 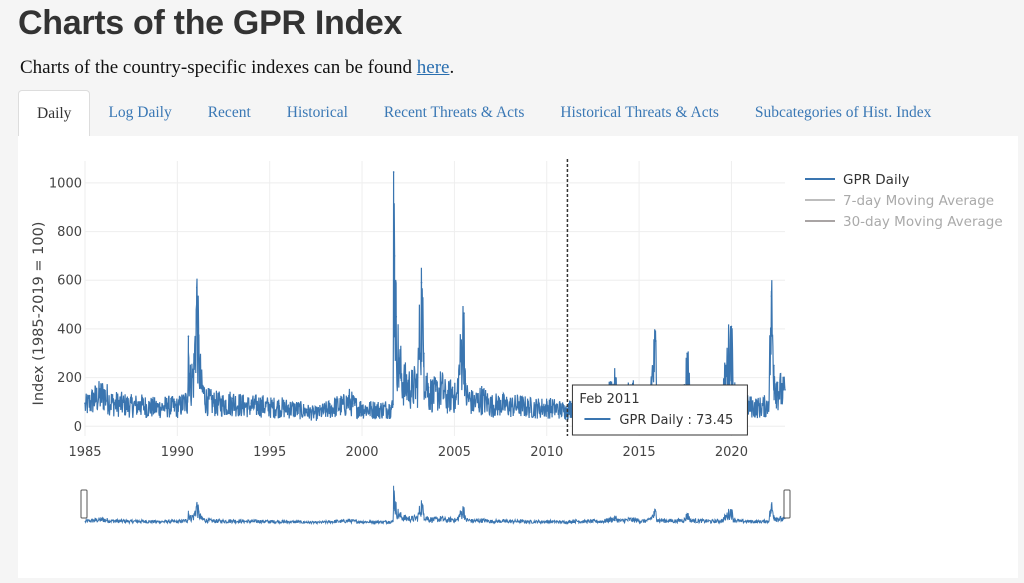 What do you see at coordinates (454, 112) in the screenshot?
I see `tab-recent-threats-acts: Recent Threats & Acts` at bounding box center [454, 112].